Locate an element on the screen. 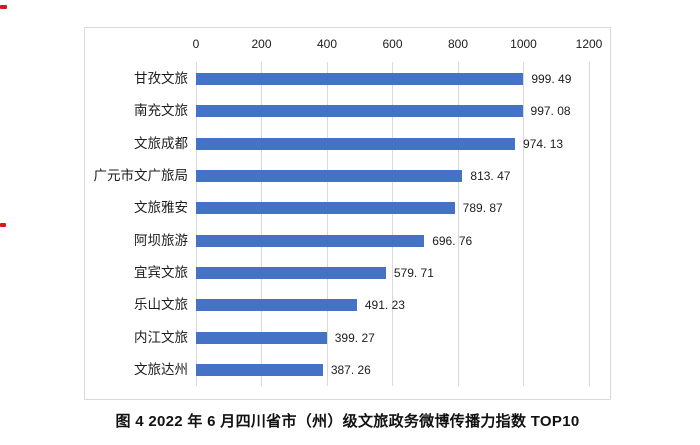 This screenshot has width=700, height=445. x-tick-label: 1200 is located at coordinates (589, 44).